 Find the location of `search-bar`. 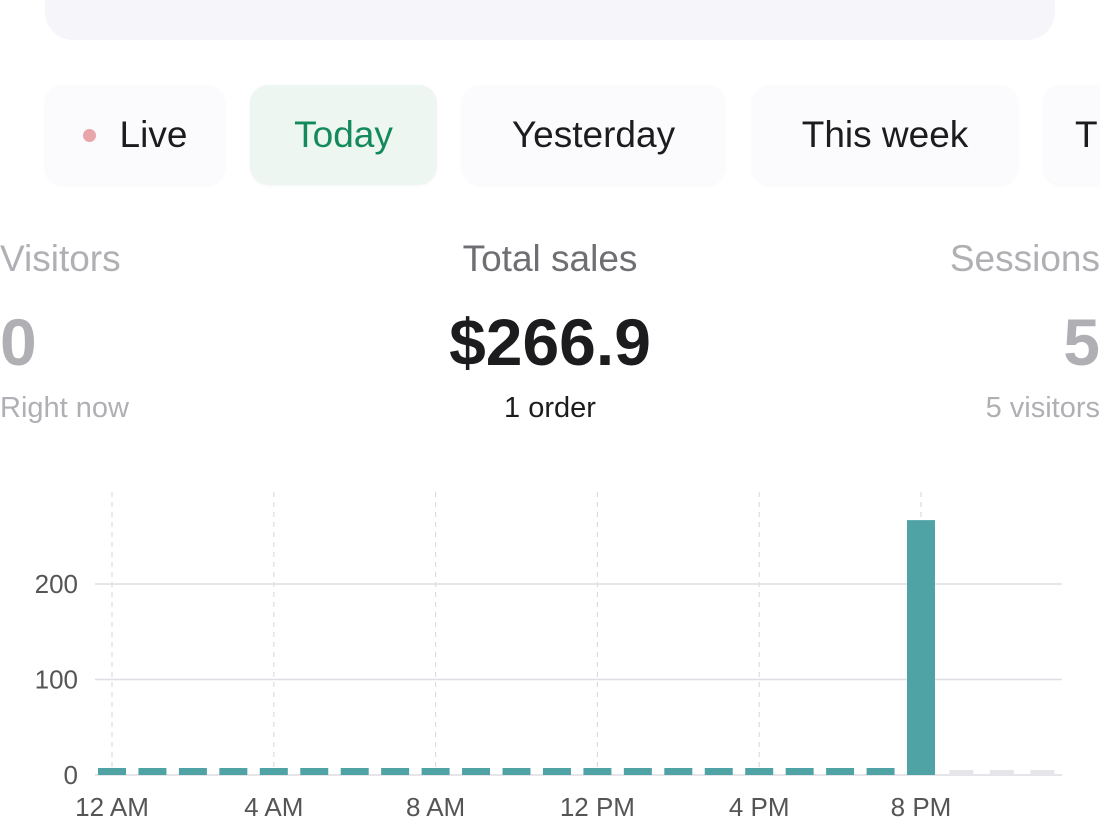

search-bar is located at coordinates (550, 20).